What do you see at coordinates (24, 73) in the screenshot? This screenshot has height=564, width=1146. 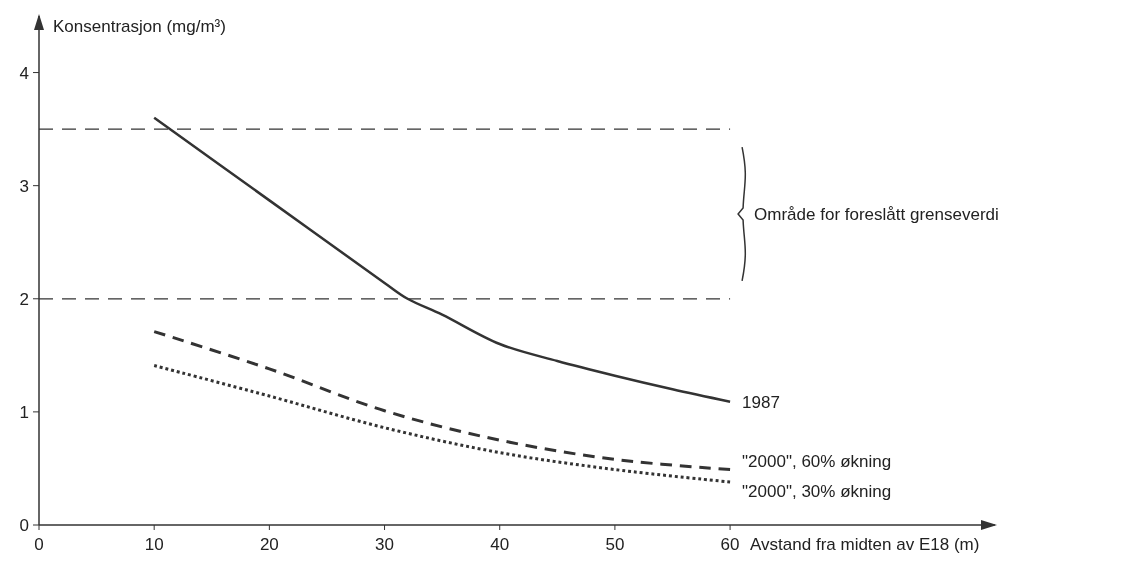 I see `y-tick-label: 4` at bounding box center [24, 73].